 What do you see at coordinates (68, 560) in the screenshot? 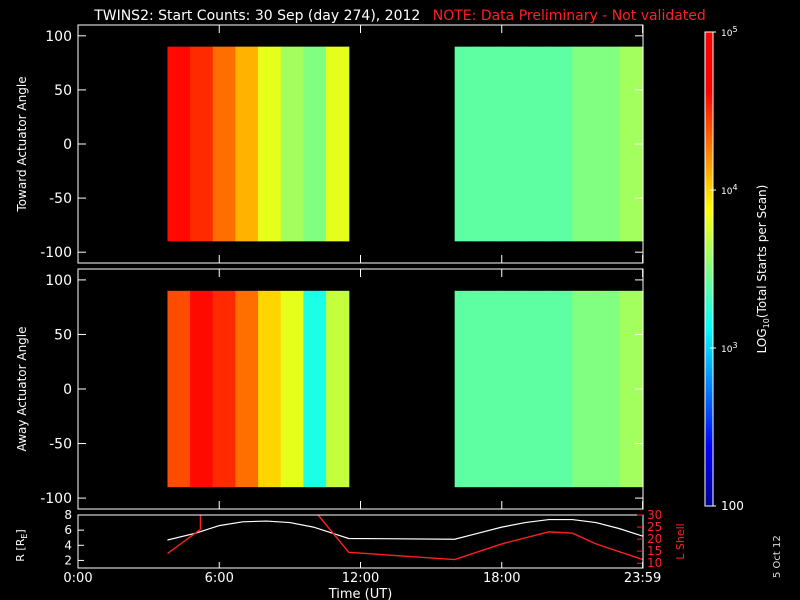
I see `y-tick-label: 2` at bounding box center [68, 560].